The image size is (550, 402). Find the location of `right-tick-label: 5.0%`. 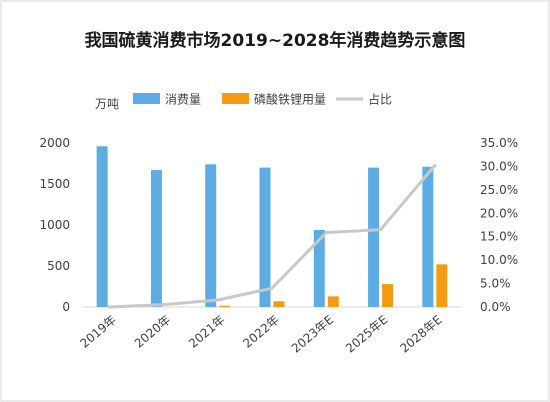

right-tick-label: 5.0% is located at coordinates (495, 284).